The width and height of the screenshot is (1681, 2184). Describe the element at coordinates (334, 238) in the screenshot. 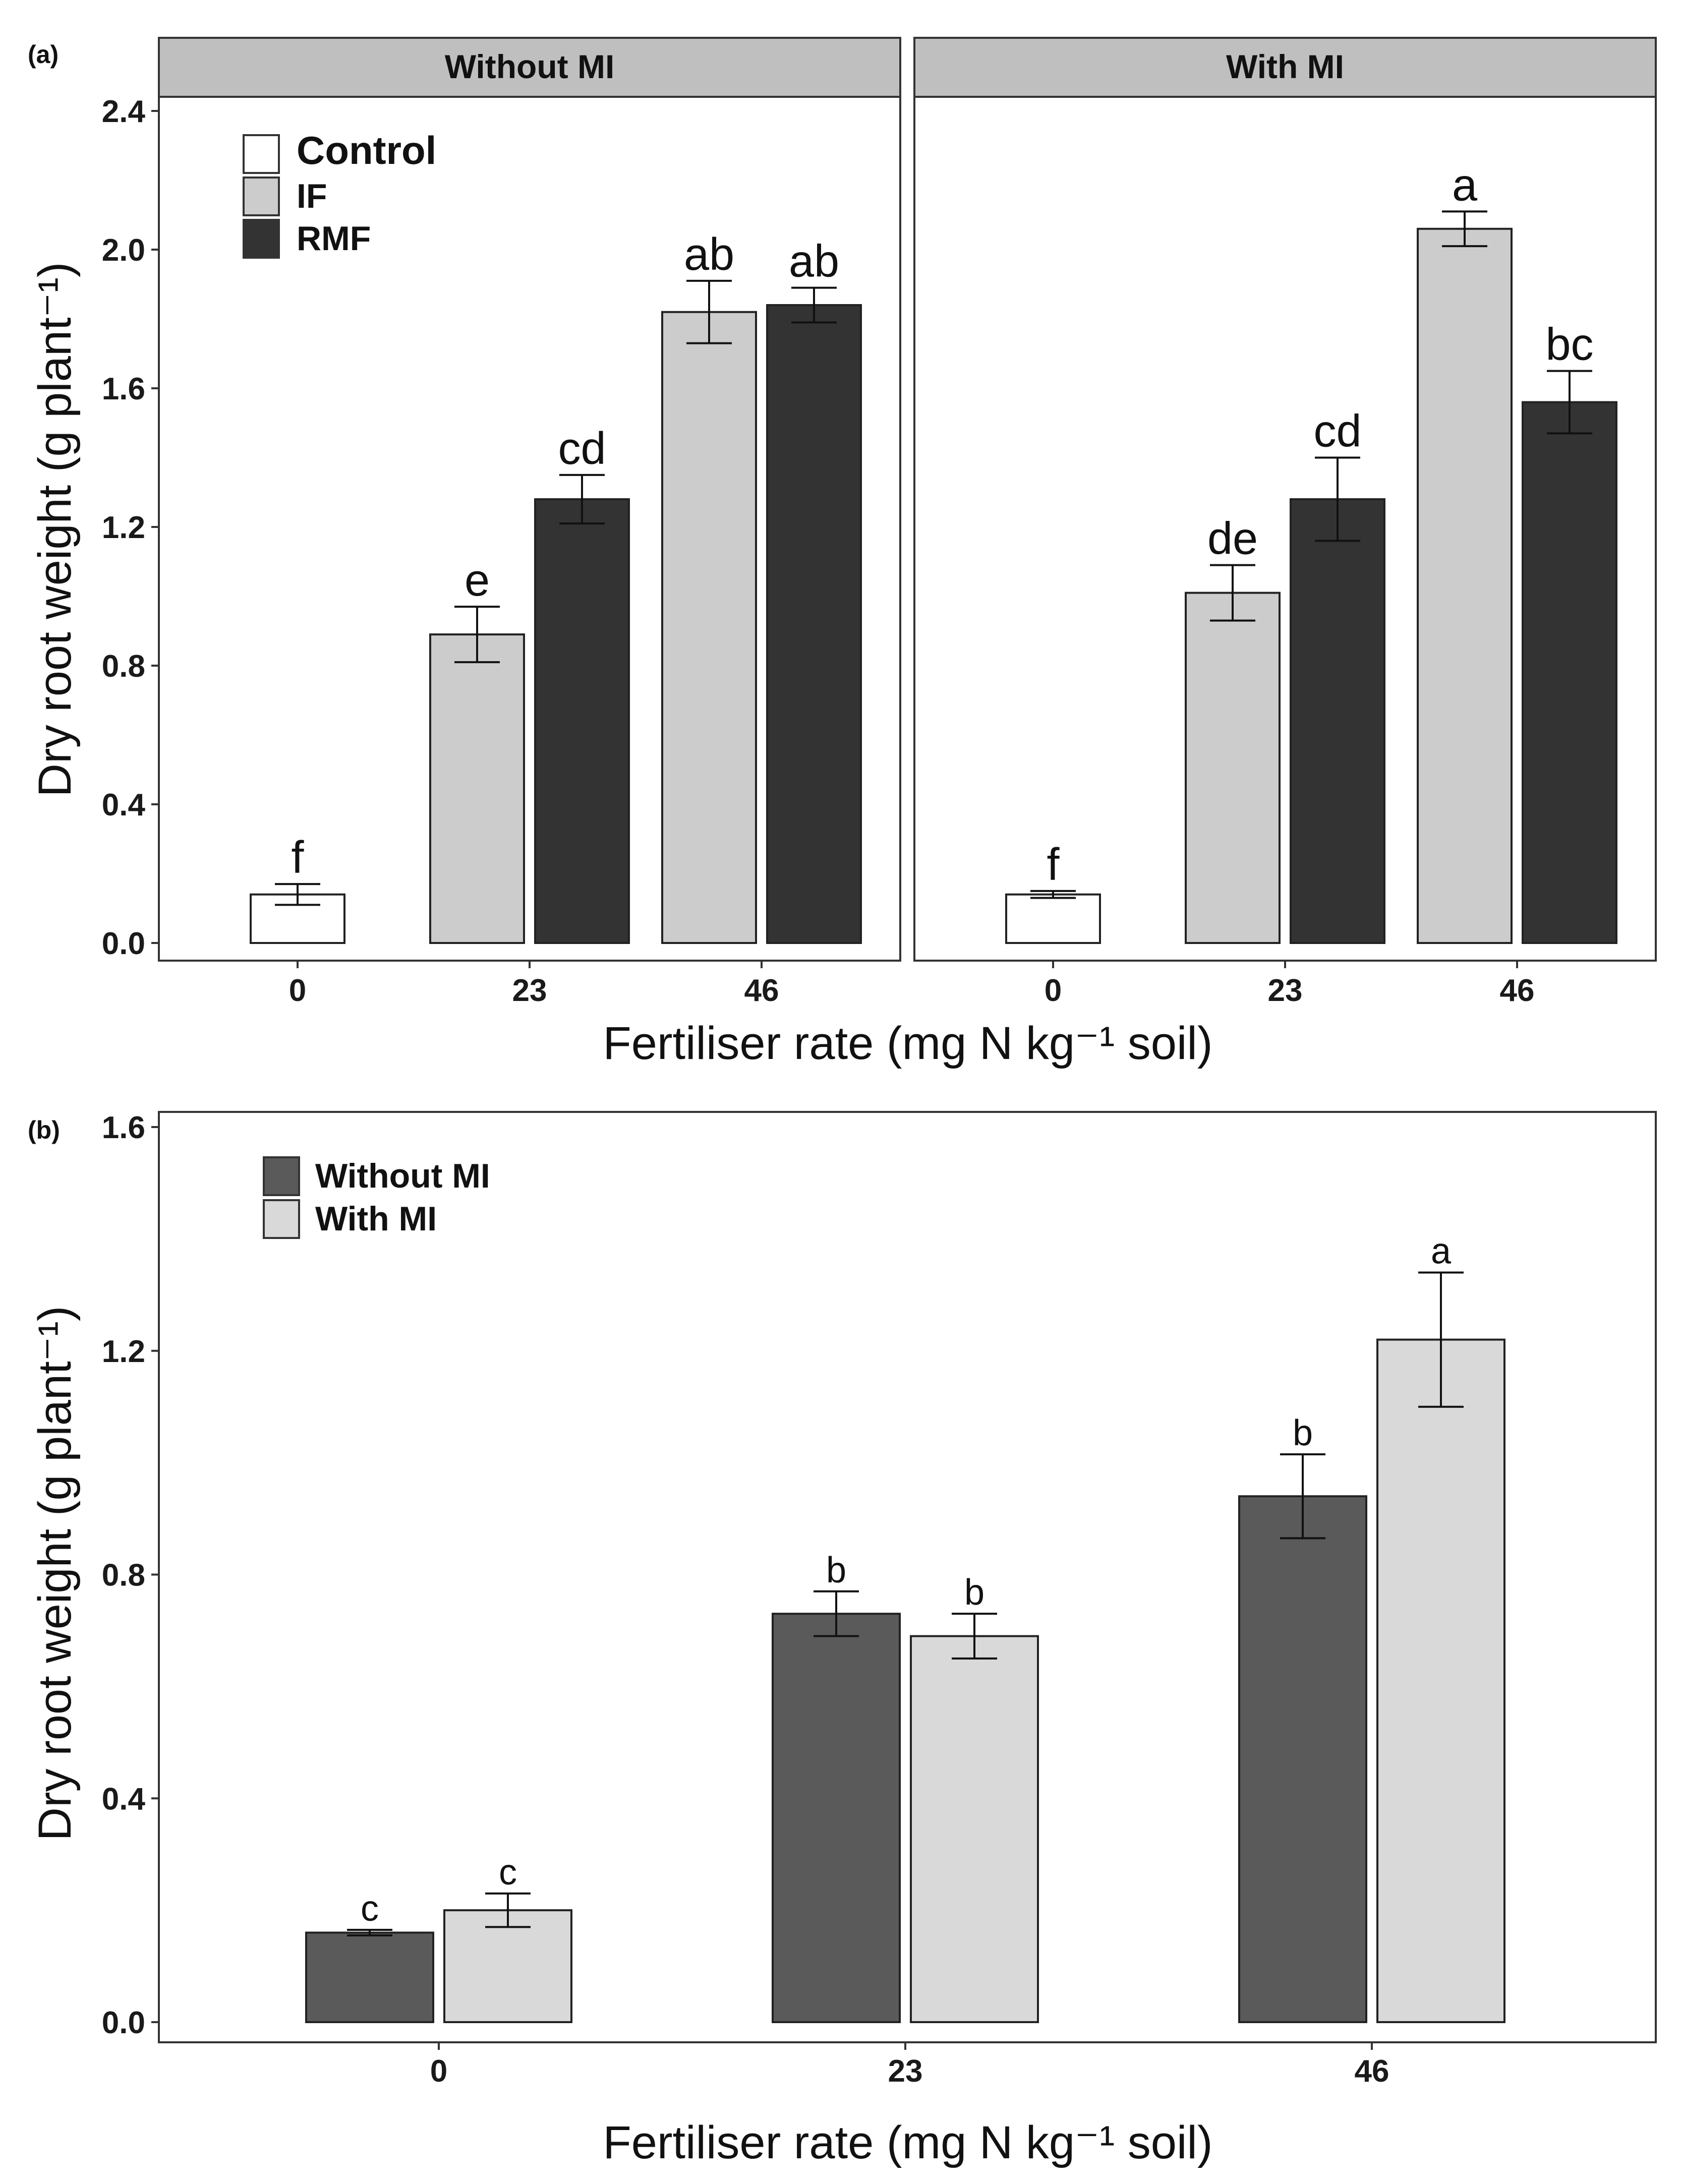

I see `legend-label-rmf: RMF` at that location.